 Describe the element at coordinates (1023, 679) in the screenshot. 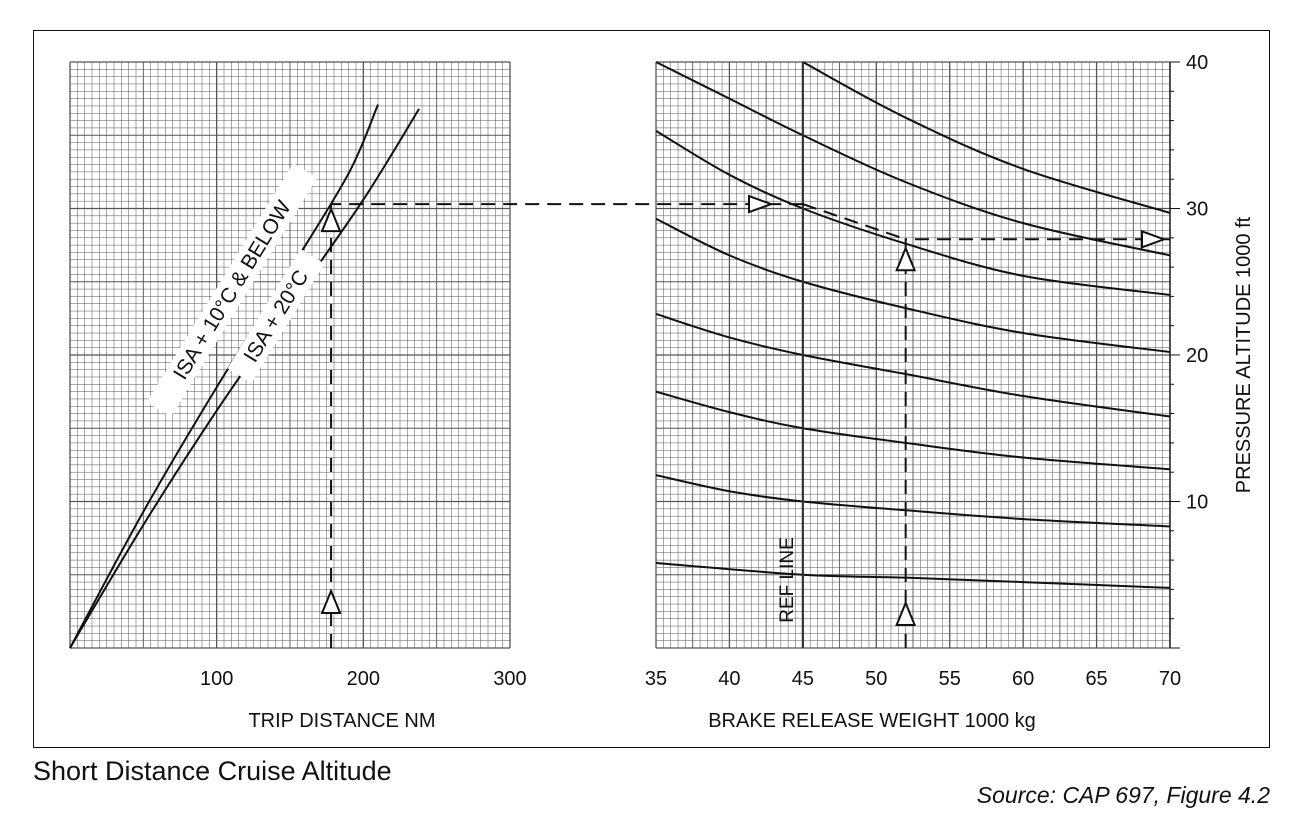

I see `x-tick-label-weight: 60` at that location.